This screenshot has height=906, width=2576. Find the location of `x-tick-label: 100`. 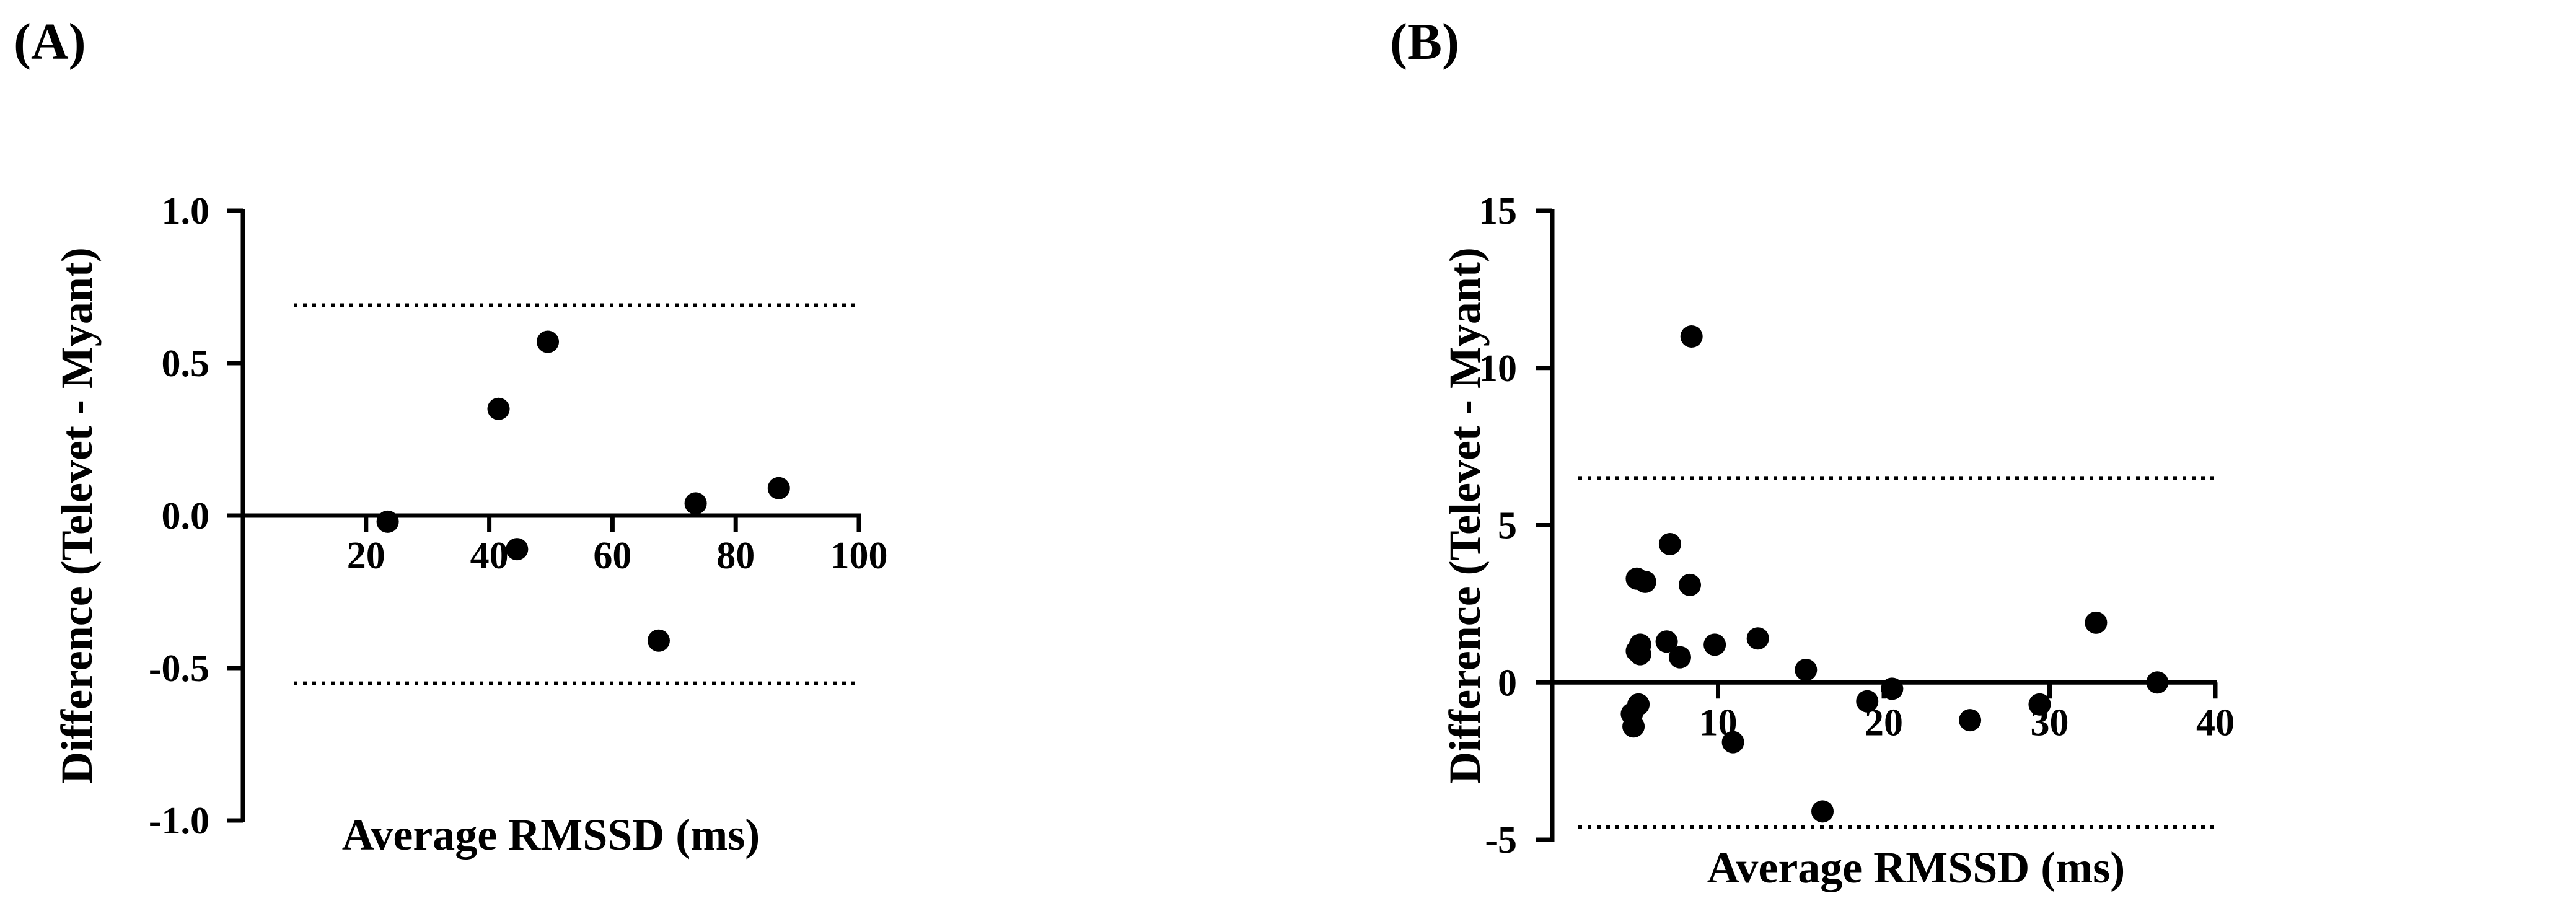

x-tick-label: 100 is located at coordinates (859, 556).